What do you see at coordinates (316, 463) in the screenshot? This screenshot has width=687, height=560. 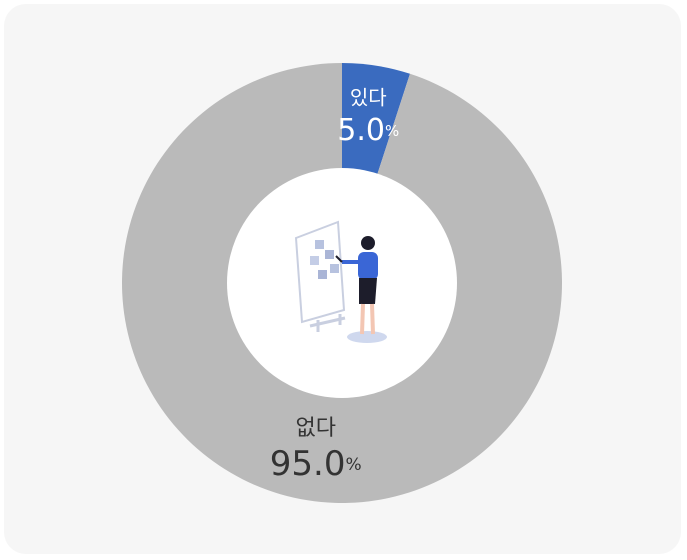 I see `value-label: 95.0%` at bounding box center [316, 463].